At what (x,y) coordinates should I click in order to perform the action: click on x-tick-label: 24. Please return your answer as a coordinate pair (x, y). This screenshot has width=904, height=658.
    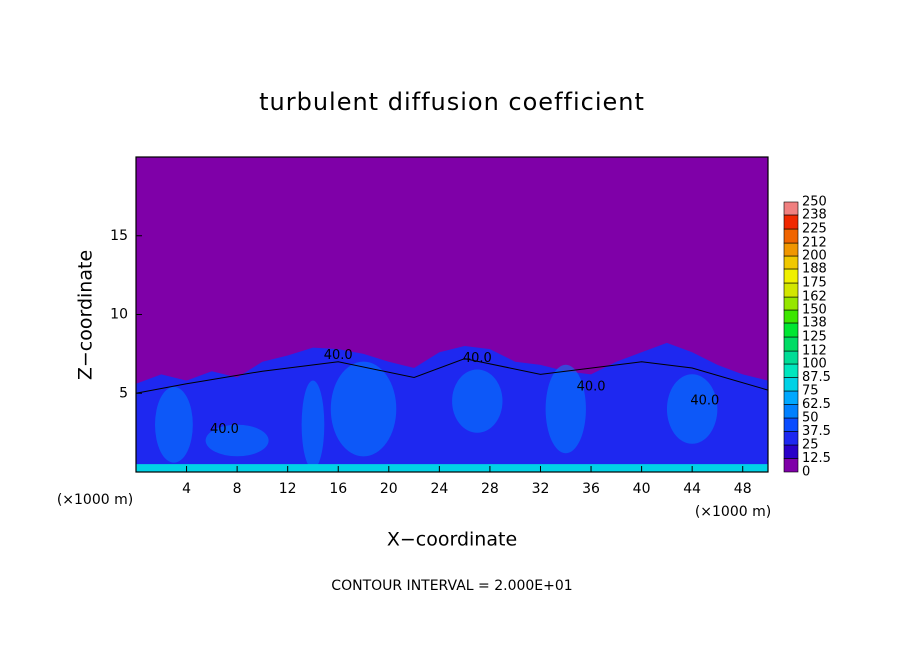
    Looking at the image, I should click on (439, 489).